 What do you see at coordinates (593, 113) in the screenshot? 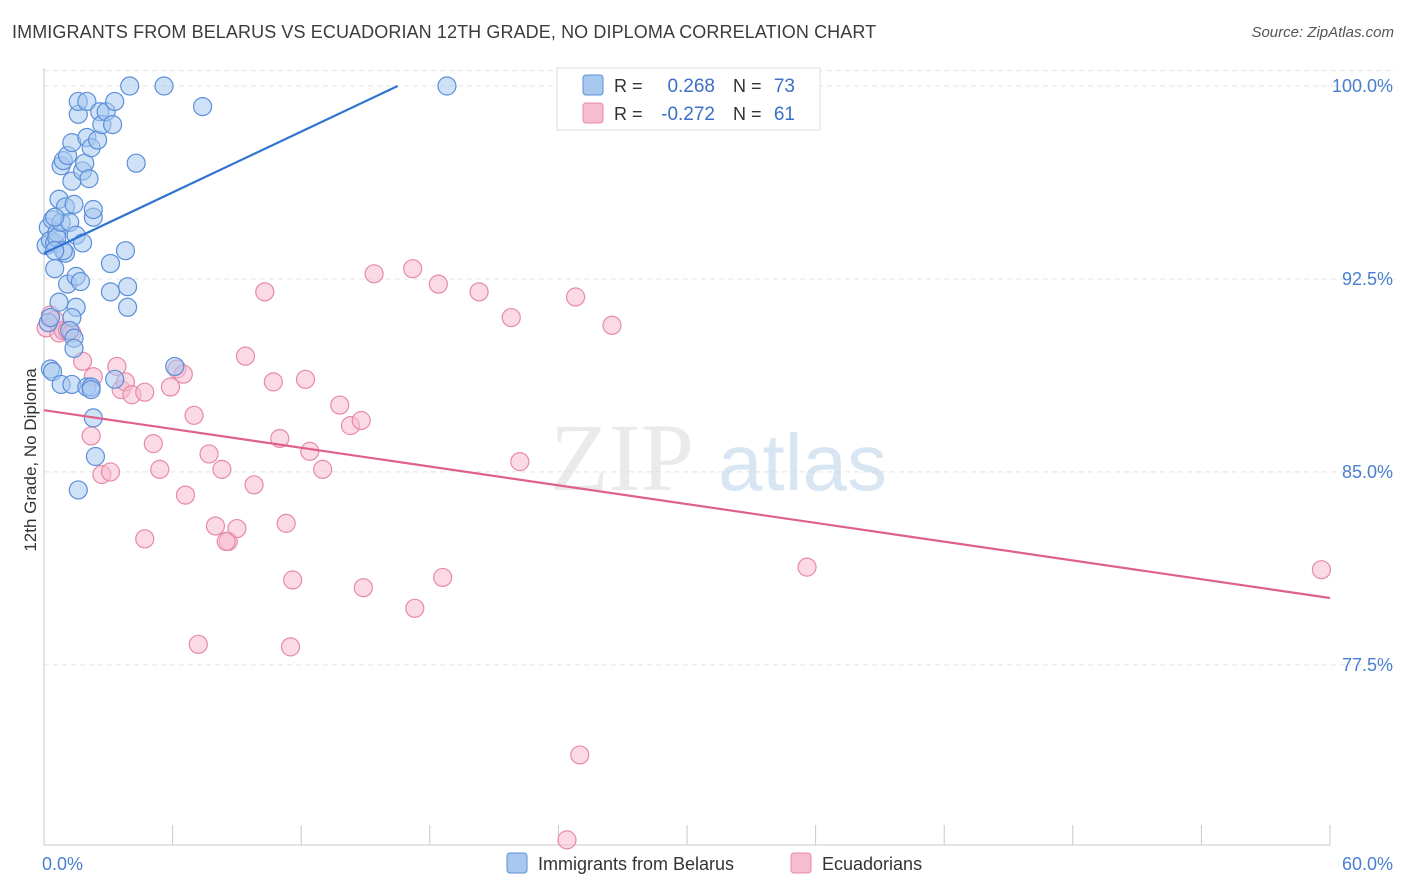
I see `stats-swatch-pink` at bounding box center [593, 113].